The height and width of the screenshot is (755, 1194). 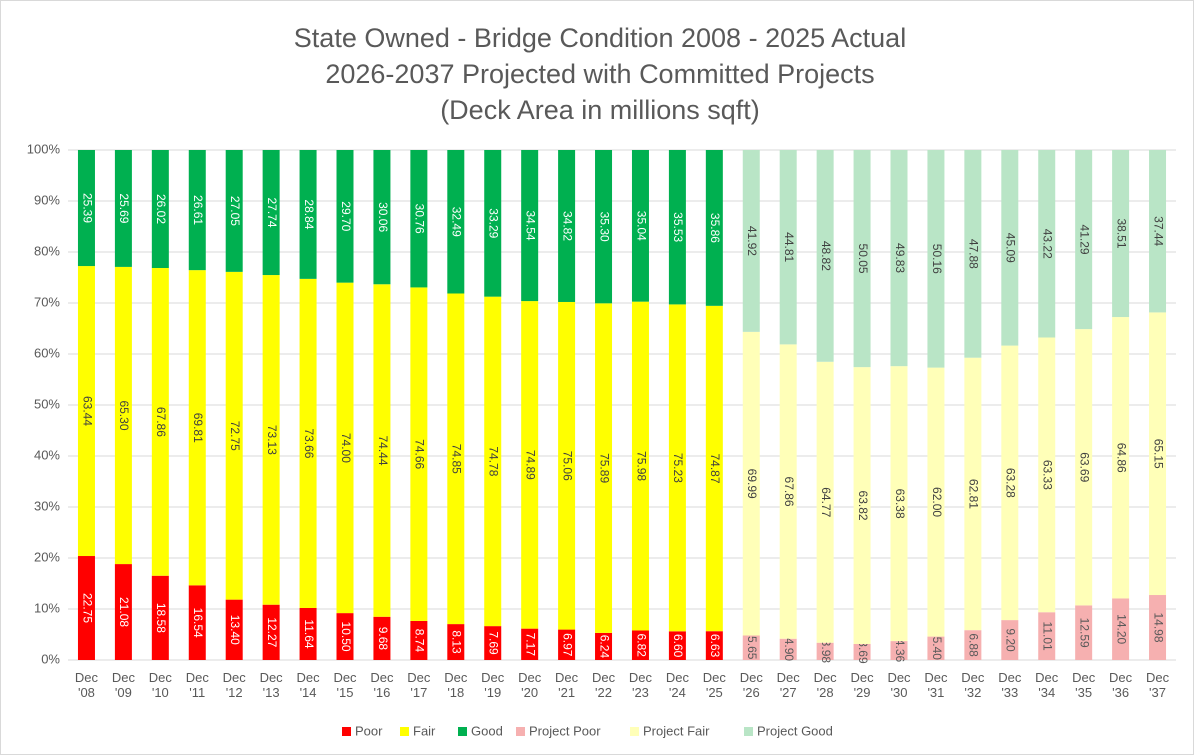 I want to click on x-tick-label: Dec '23, so click(x=640, y=685).